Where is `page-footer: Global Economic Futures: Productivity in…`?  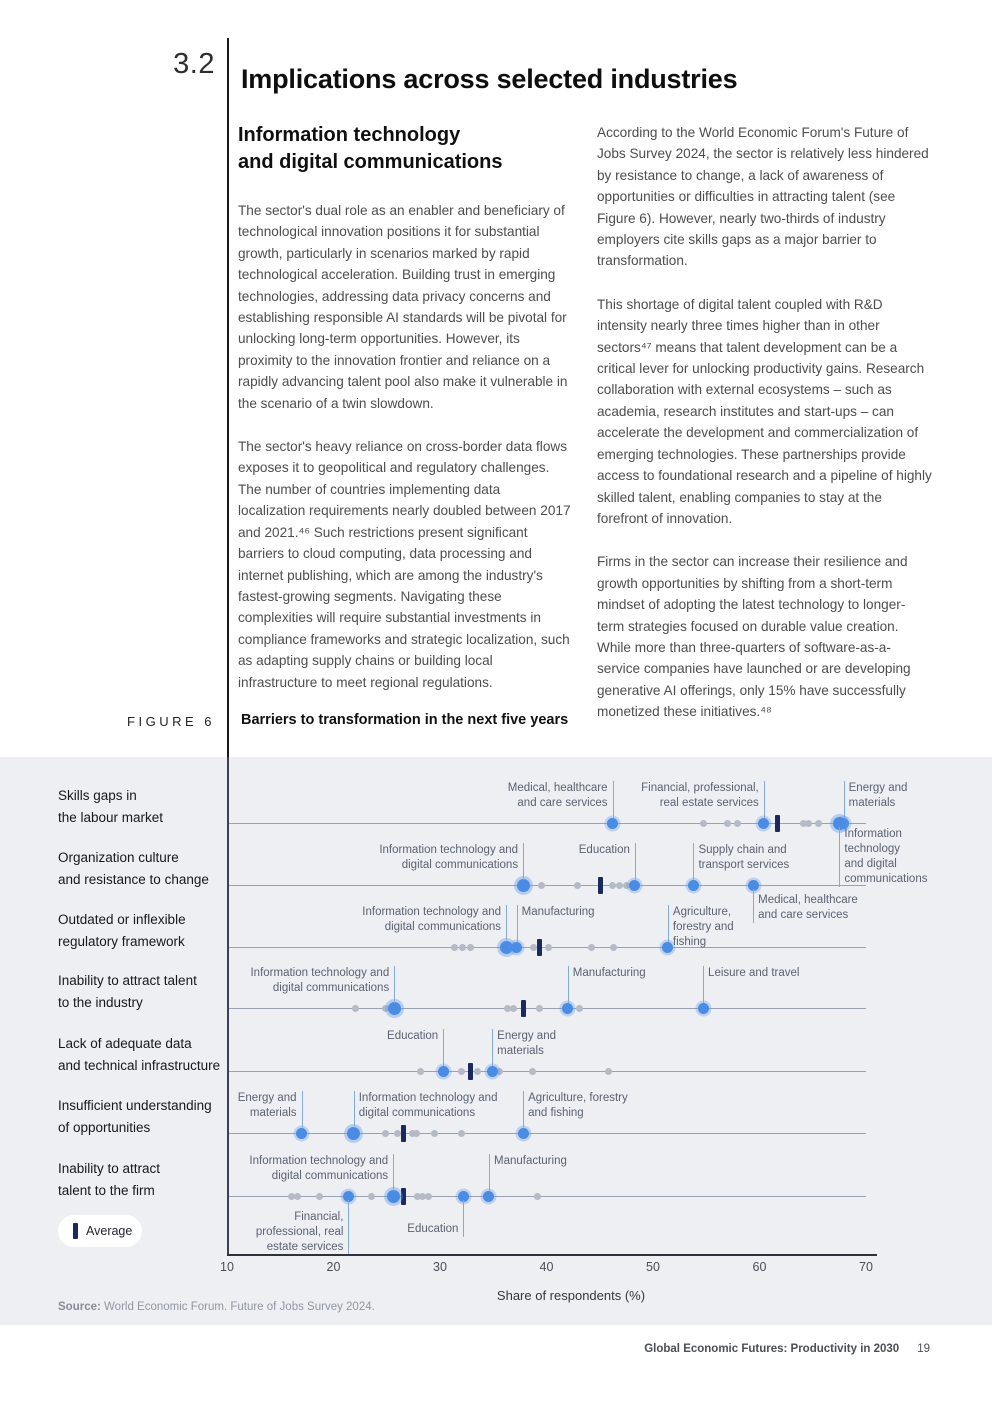
page-footer: Global Economic Futures: Productivity in… is located at coordinates (787, 1349).